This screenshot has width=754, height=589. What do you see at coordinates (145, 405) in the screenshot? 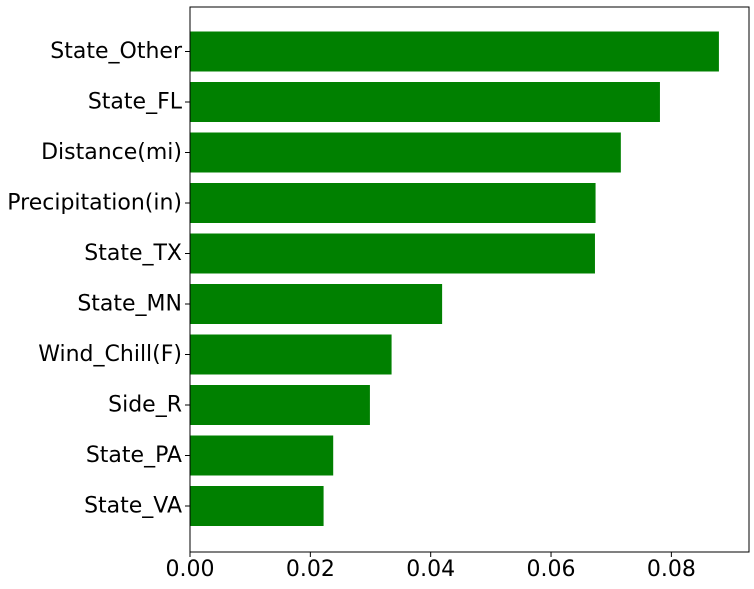
I see `y-tick-label: Side_R` at bounding box center [145, 405].